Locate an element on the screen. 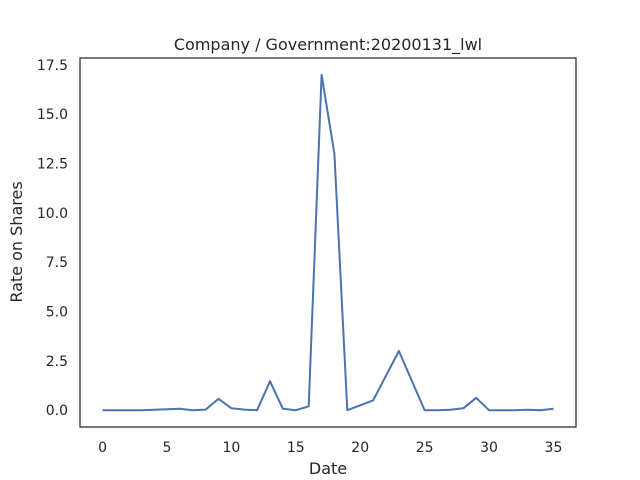 The height and width of the screenshot is (480, 640). x-tick-label: 5 is located at coordinates (167, 448).